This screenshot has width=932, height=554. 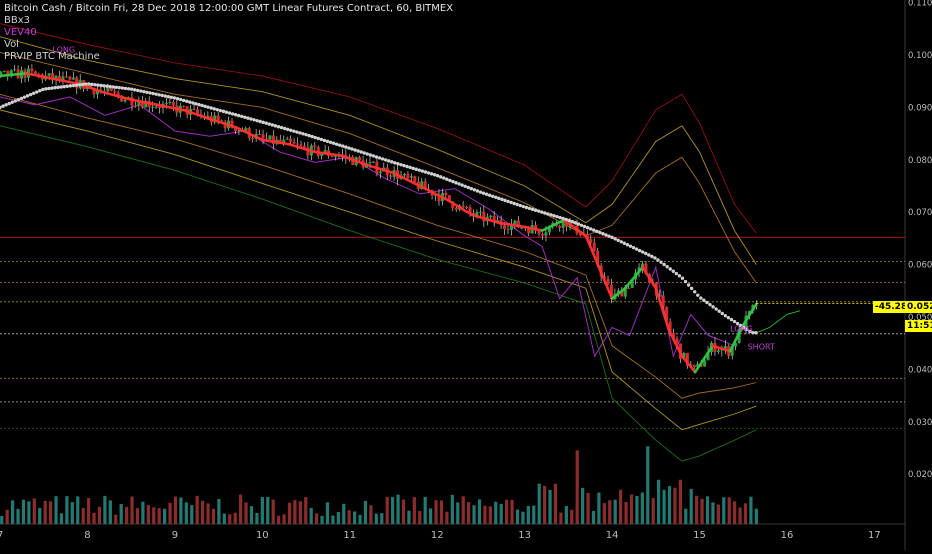 What do you see at coordinates (262, 535) in the screenshot?
I see `x-tick-label: 10` at bounding box center [262, 535].